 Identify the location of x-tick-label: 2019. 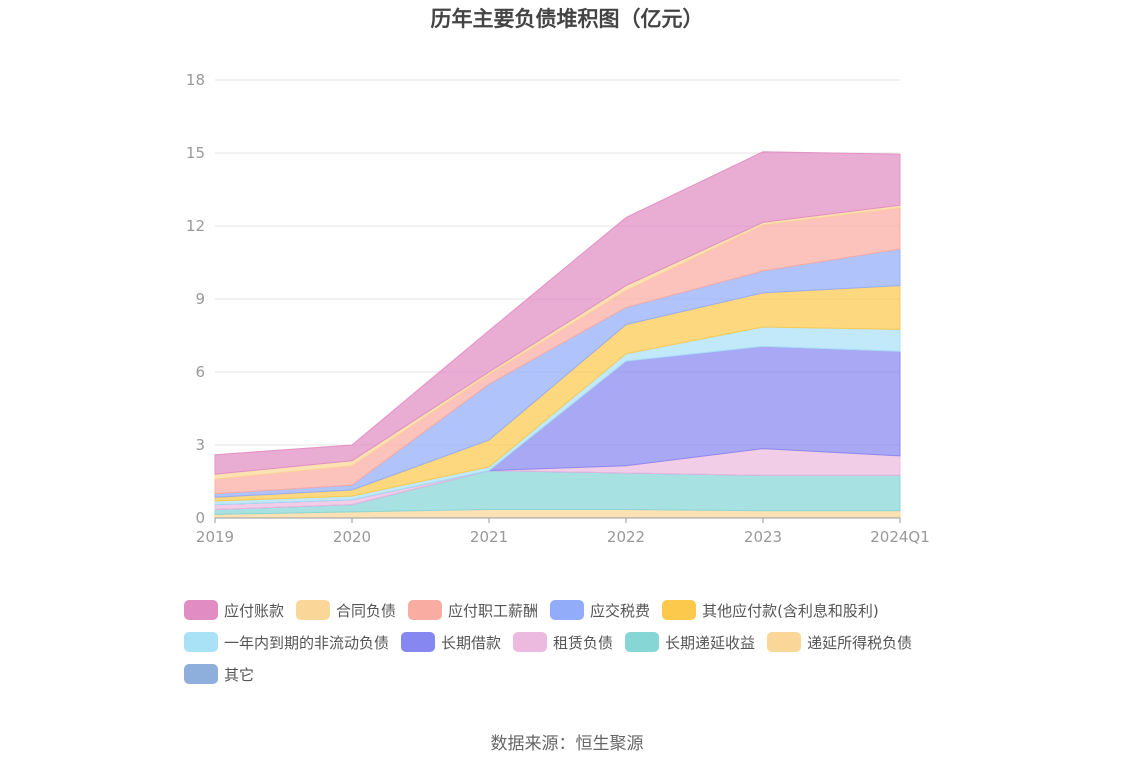
(215, 537).